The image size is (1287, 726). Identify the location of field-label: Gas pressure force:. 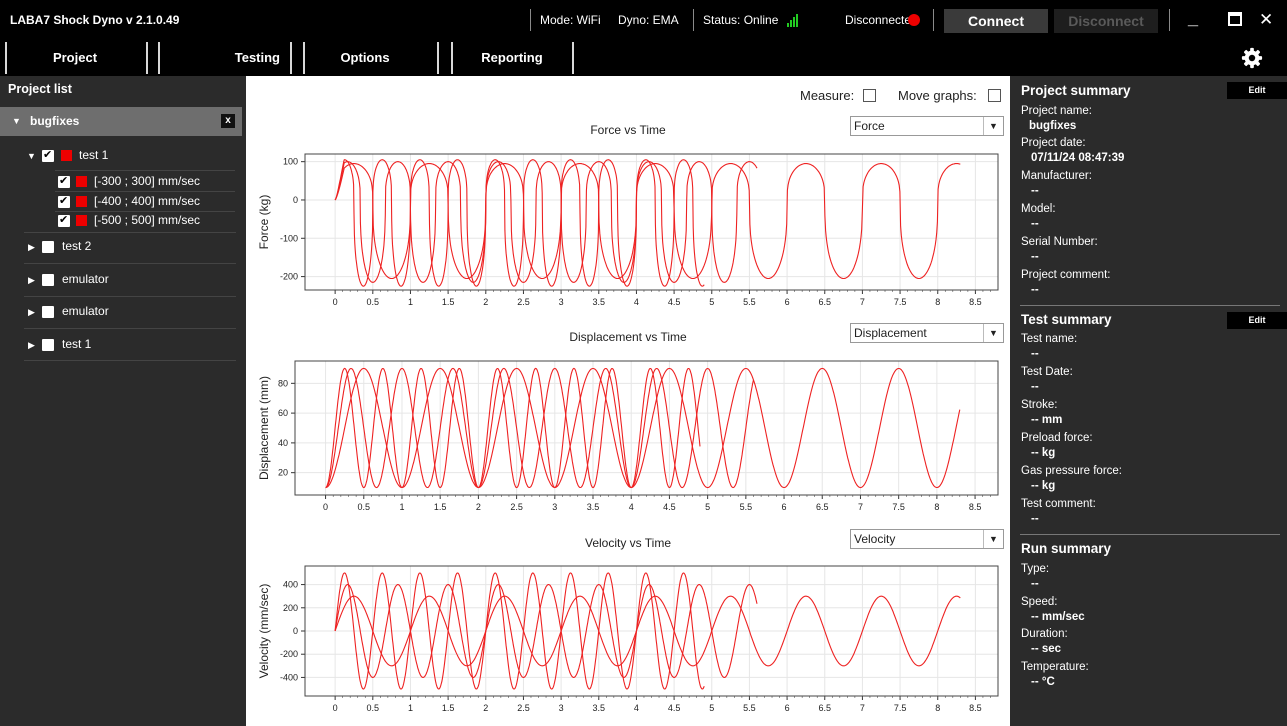
(1071, 471).